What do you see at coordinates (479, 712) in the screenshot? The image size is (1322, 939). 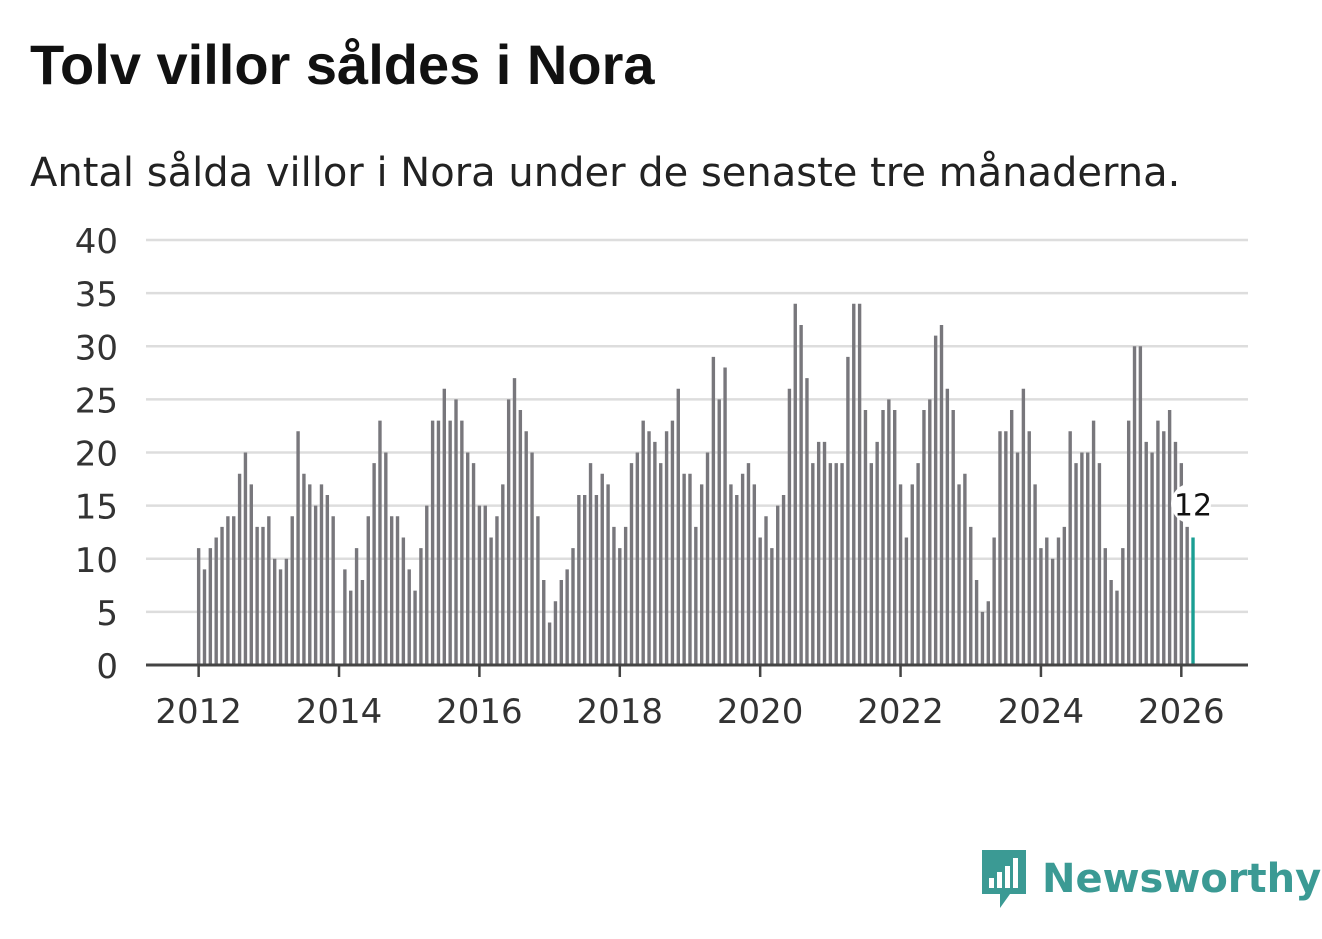 I see `x-tick-label: 2016` at bounding box center [479, 712].